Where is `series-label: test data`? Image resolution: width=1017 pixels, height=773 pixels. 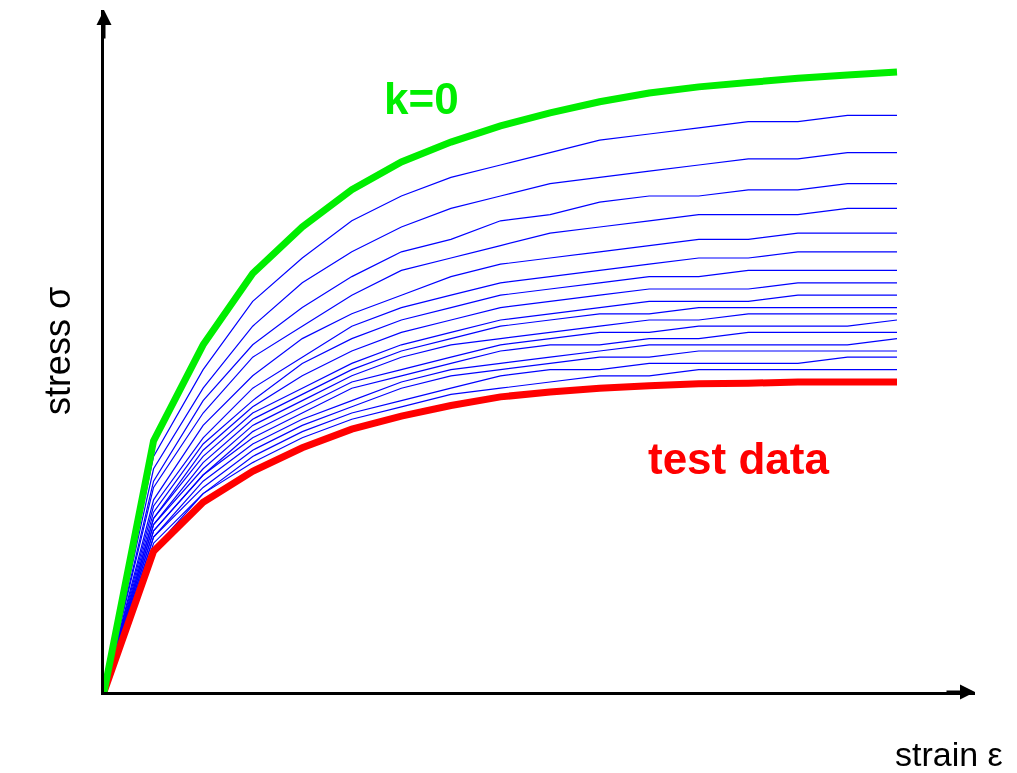
series-label: test data is located at coordinates (739, 458).